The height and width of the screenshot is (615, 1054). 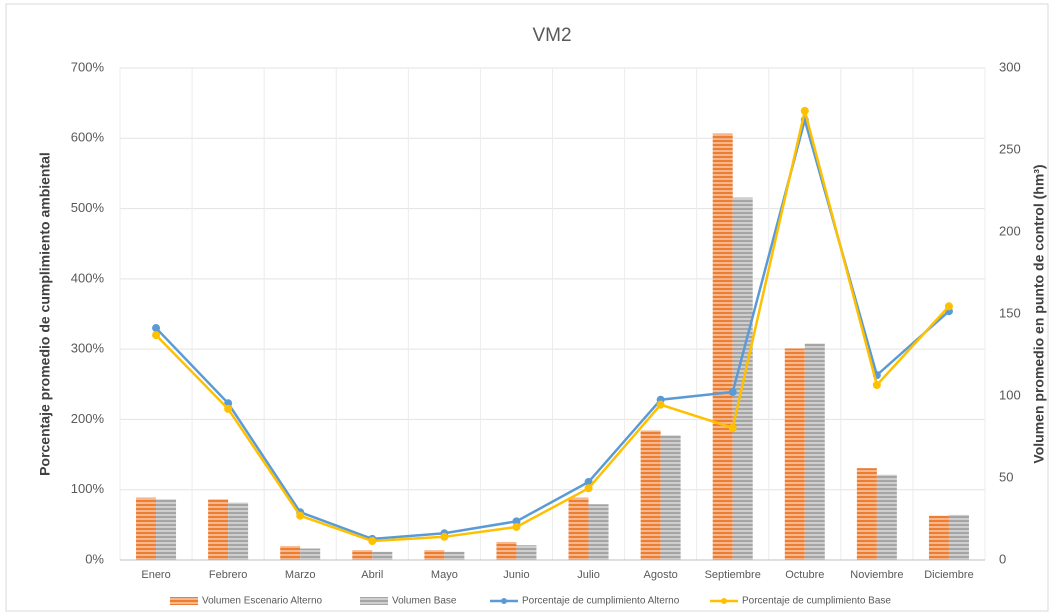 What do you see at coordinates (588, 575) in the screenshot?
I see `x-tick-label: Julio` at bounding box center [588, 575].